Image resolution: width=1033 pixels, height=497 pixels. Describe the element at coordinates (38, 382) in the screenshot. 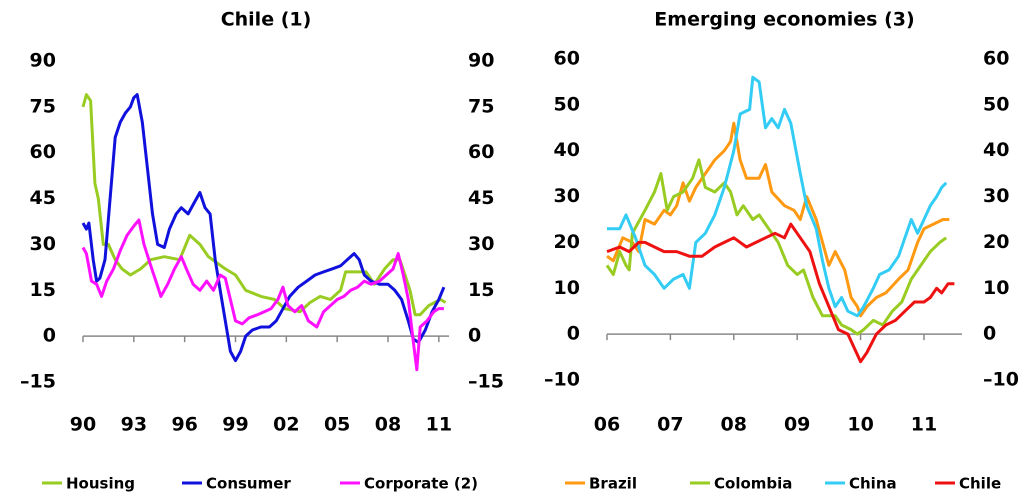

I see `y-tick-label: –15` at that location.